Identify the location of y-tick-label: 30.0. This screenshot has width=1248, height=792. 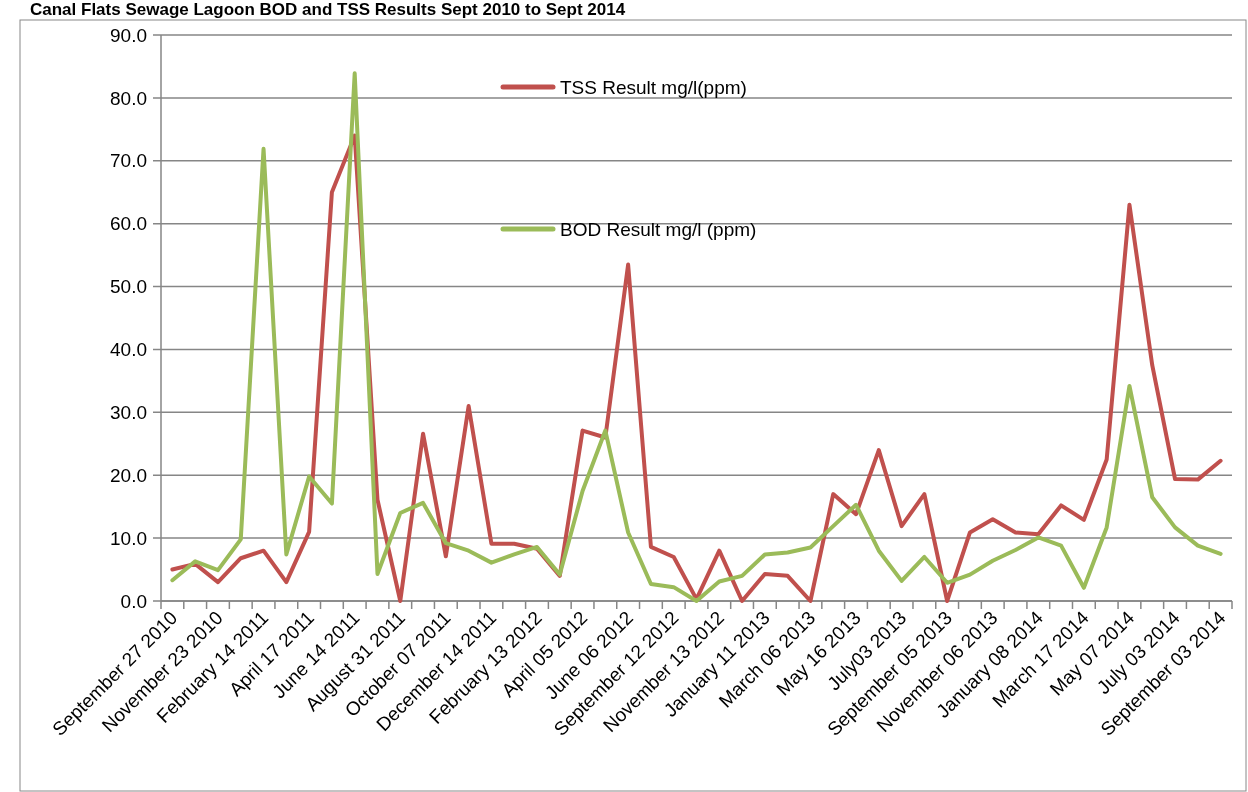
(128, 412).